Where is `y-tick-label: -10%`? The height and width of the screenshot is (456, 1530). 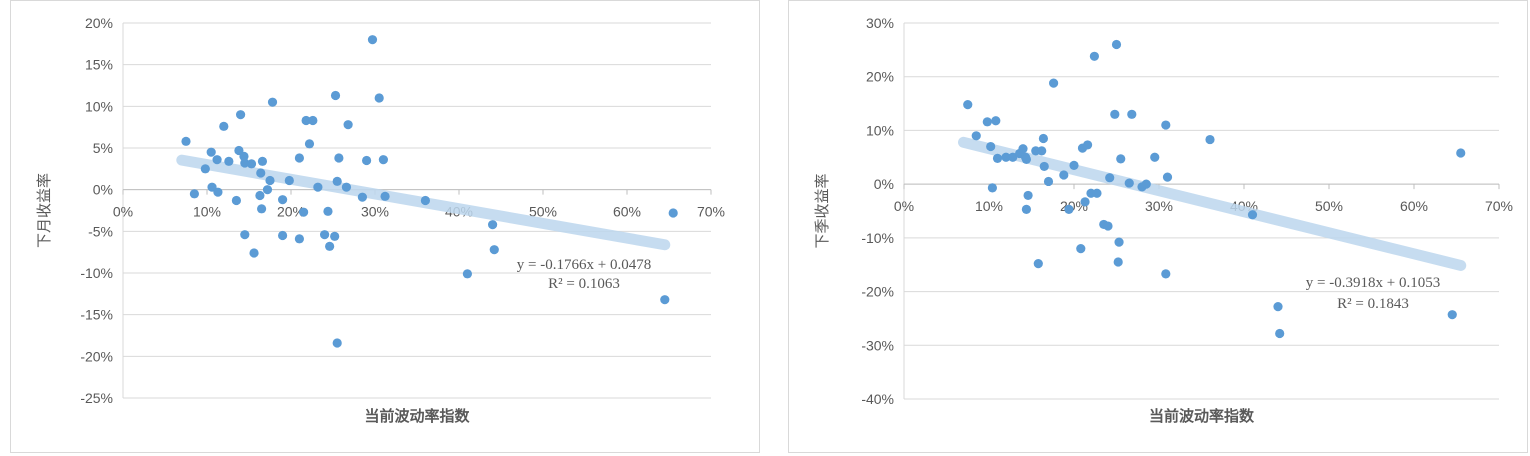
y-tick-label: -10% is located at coordinates (877, 238).